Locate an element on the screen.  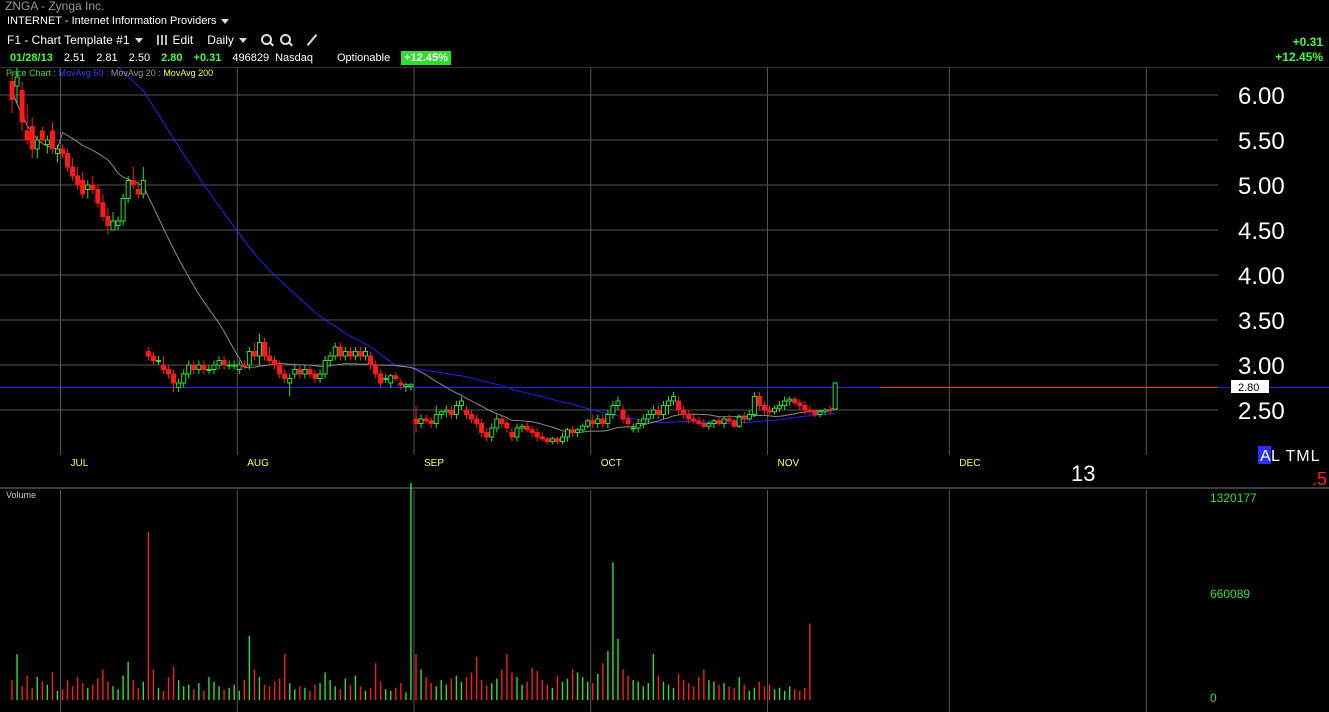
price-tick-label: 4.00 is located at coordinates (1261, 276).